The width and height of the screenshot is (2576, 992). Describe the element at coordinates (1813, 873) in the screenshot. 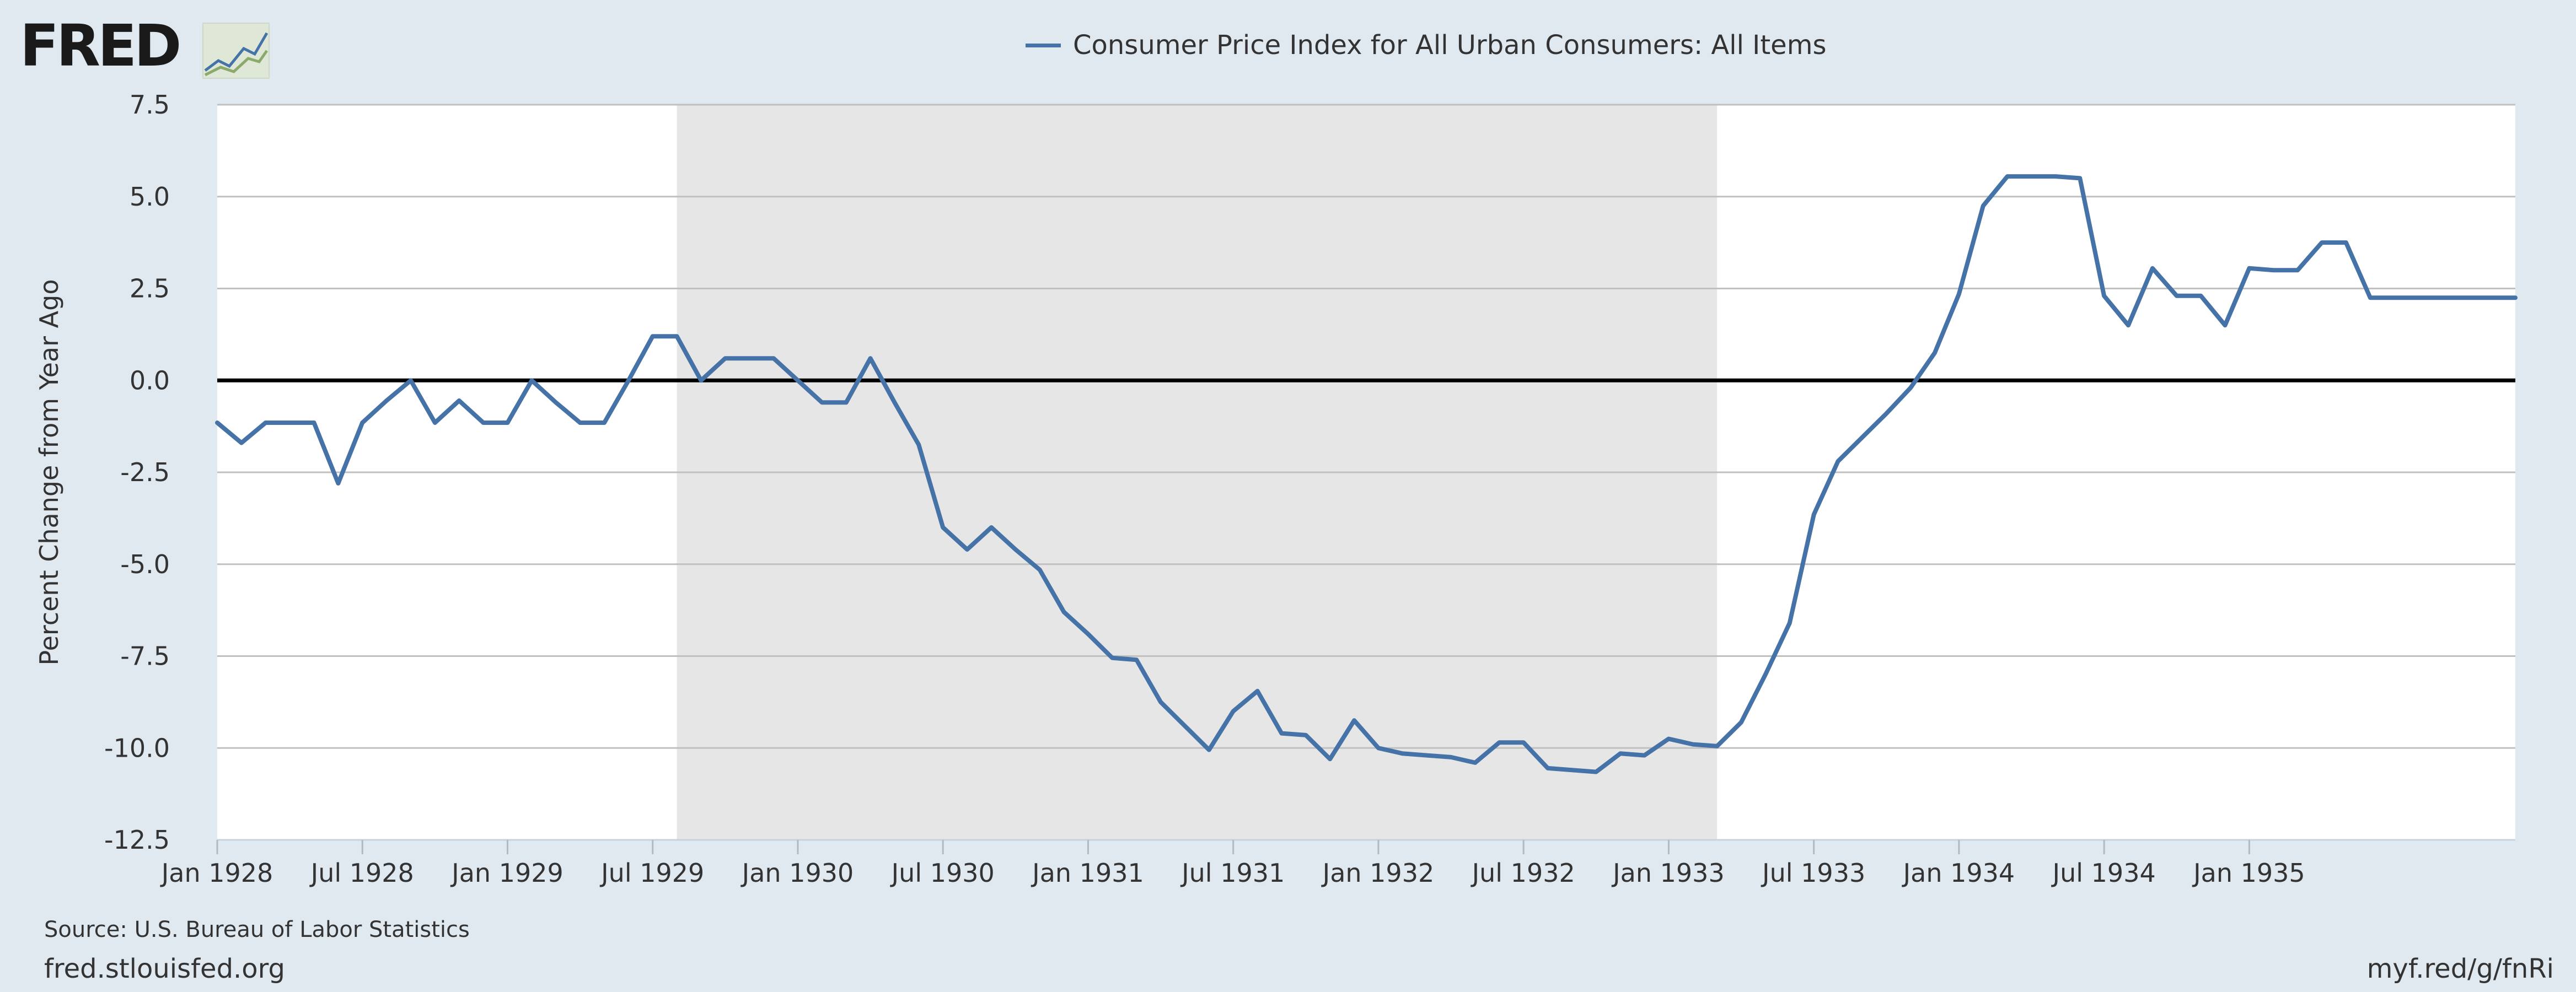

I see `x-tick-label: Jul 1933` at that location.